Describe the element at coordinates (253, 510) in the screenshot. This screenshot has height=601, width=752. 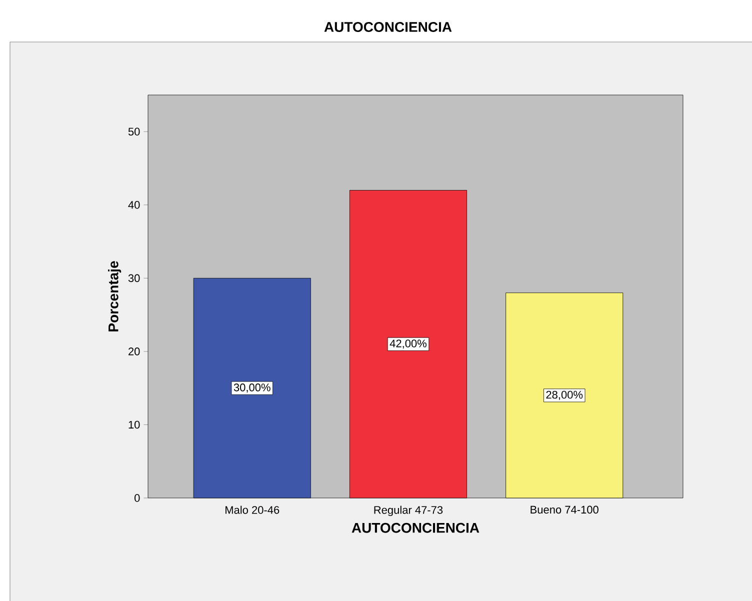
I see `x-tick-label: Malo 20-46` at that location.